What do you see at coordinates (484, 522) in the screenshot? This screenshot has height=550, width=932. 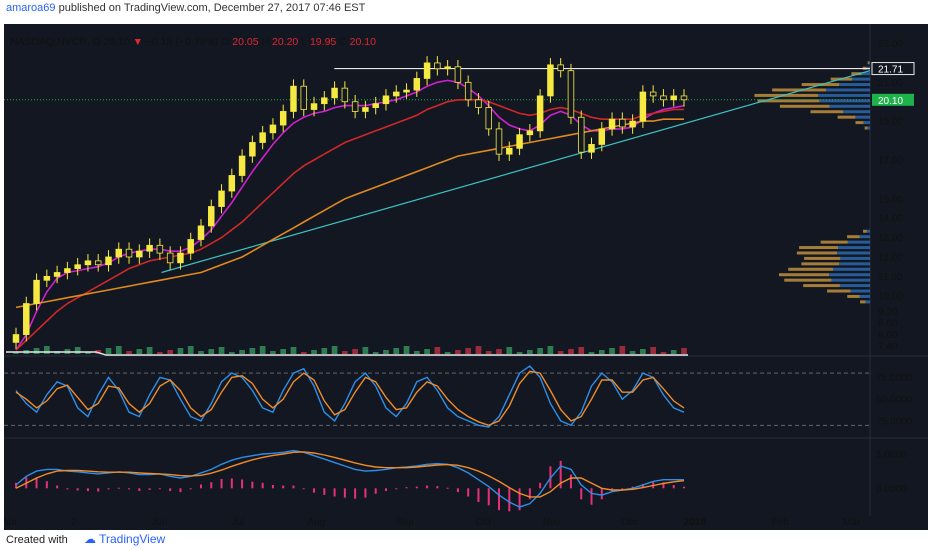 I see `x-axis-tick: Oct` at bounding box center [484, 522].